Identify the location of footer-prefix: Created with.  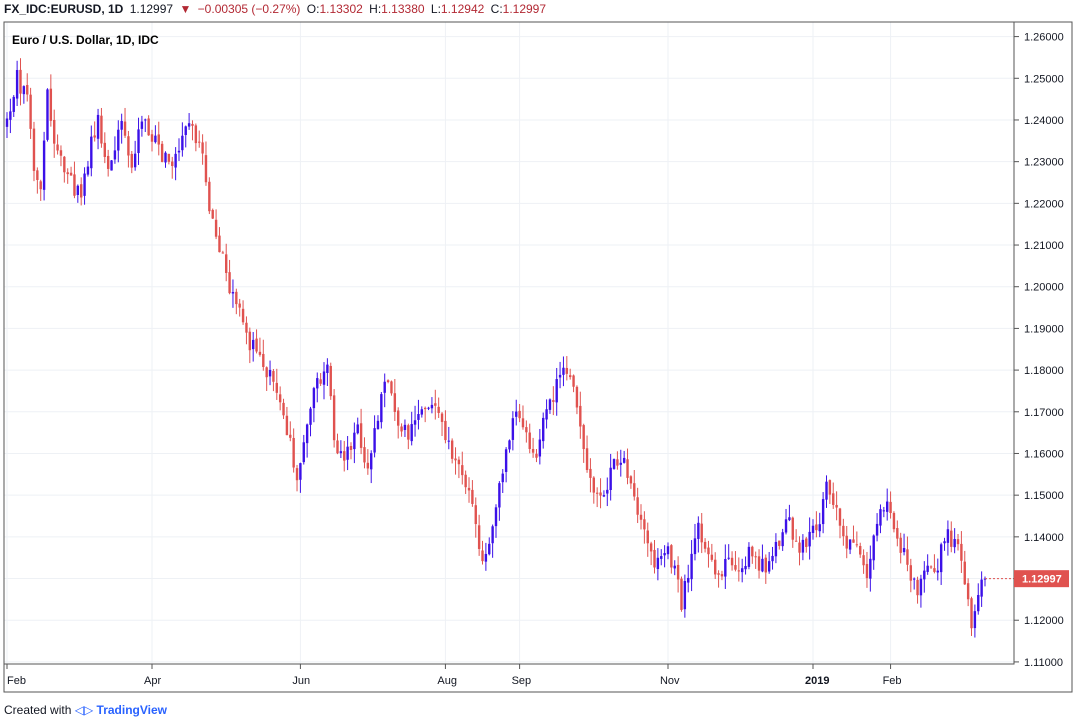
(38, 710).